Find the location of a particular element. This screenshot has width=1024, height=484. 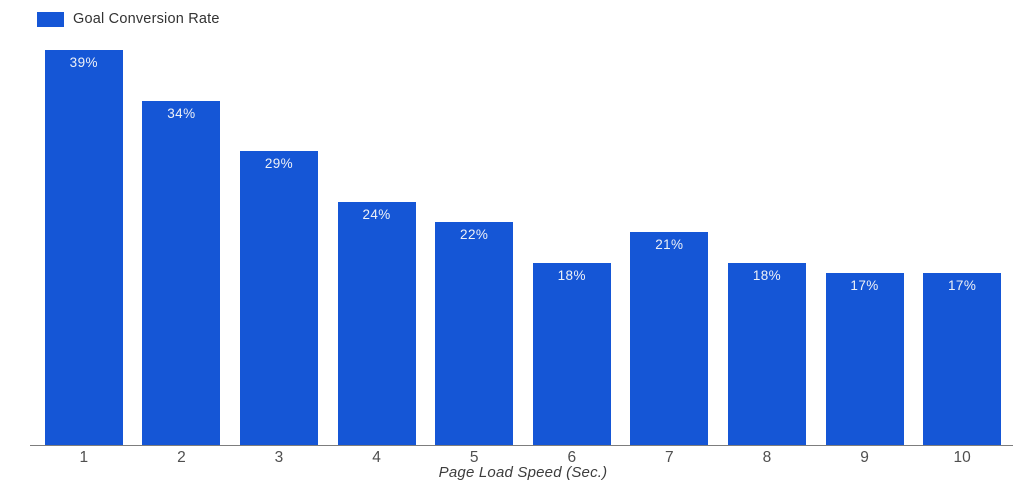

x-tick-label: 9 is located at coordinates (864, 457).